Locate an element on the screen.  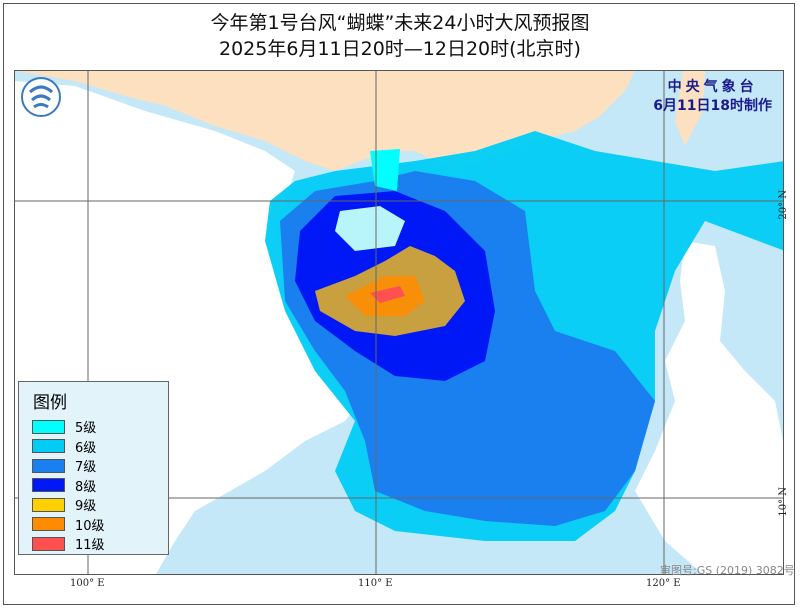
legend-title: 图例 is located at coordinates (50, 403).